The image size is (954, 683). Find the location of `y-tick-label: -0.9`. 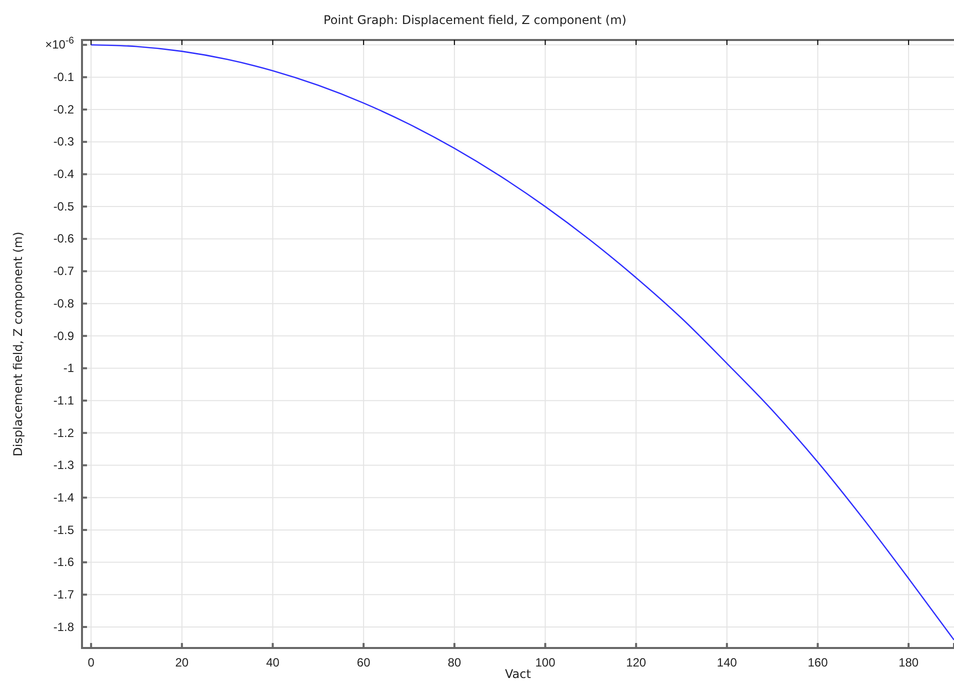

y-tick-label: -0.9 is located at coordinates (63, 335).